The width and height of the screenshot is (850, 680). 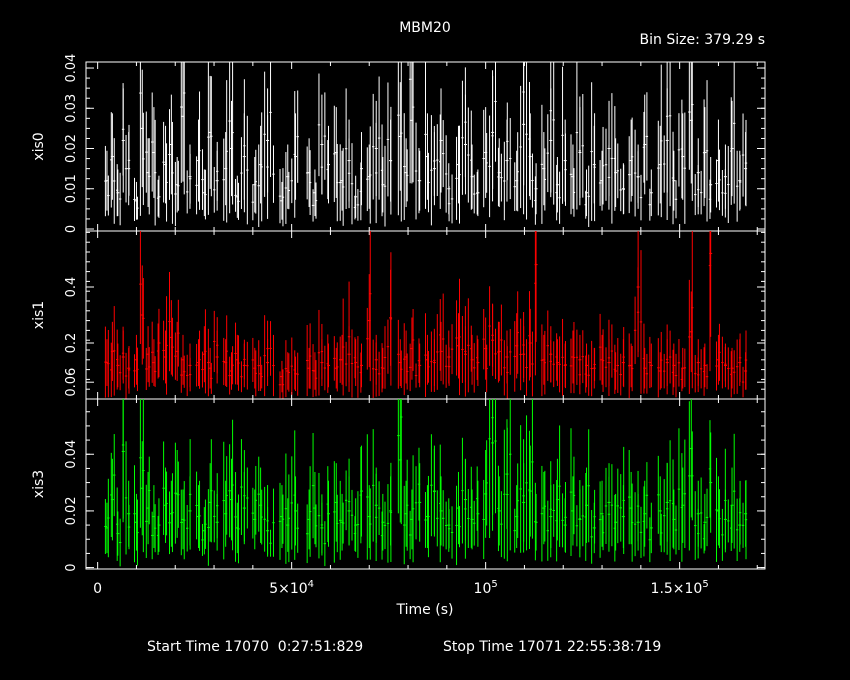 I want to click on start-time-label: Start Time 17070 0:27:51:829, so click(x=255, y=647).